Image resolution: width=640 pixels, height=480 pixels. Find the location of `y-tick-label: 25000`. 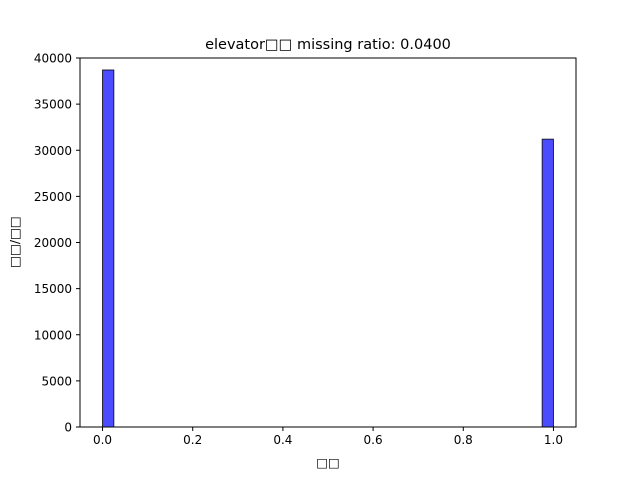

y-tick-label: 25000 is located at coordinates (53, 197).